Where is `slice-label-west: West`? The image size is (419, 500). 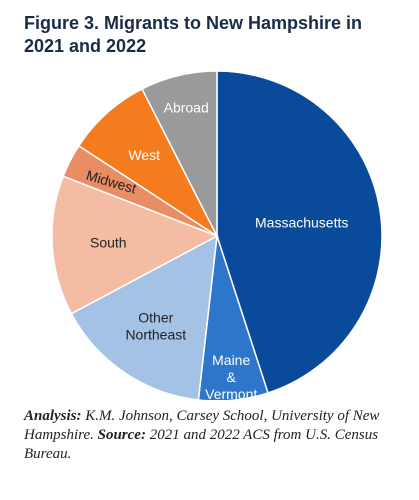
slice-label-west: West is located at coordinates (144, 155).